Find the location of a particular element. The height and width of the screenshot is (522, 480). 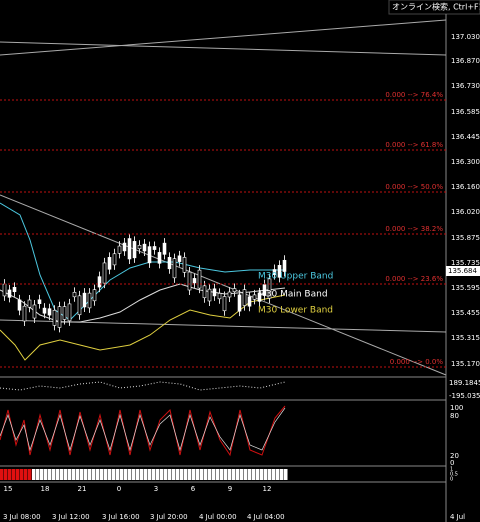

fib-label: 0.000 --> 38.2% is located at coordinates (414, 229).